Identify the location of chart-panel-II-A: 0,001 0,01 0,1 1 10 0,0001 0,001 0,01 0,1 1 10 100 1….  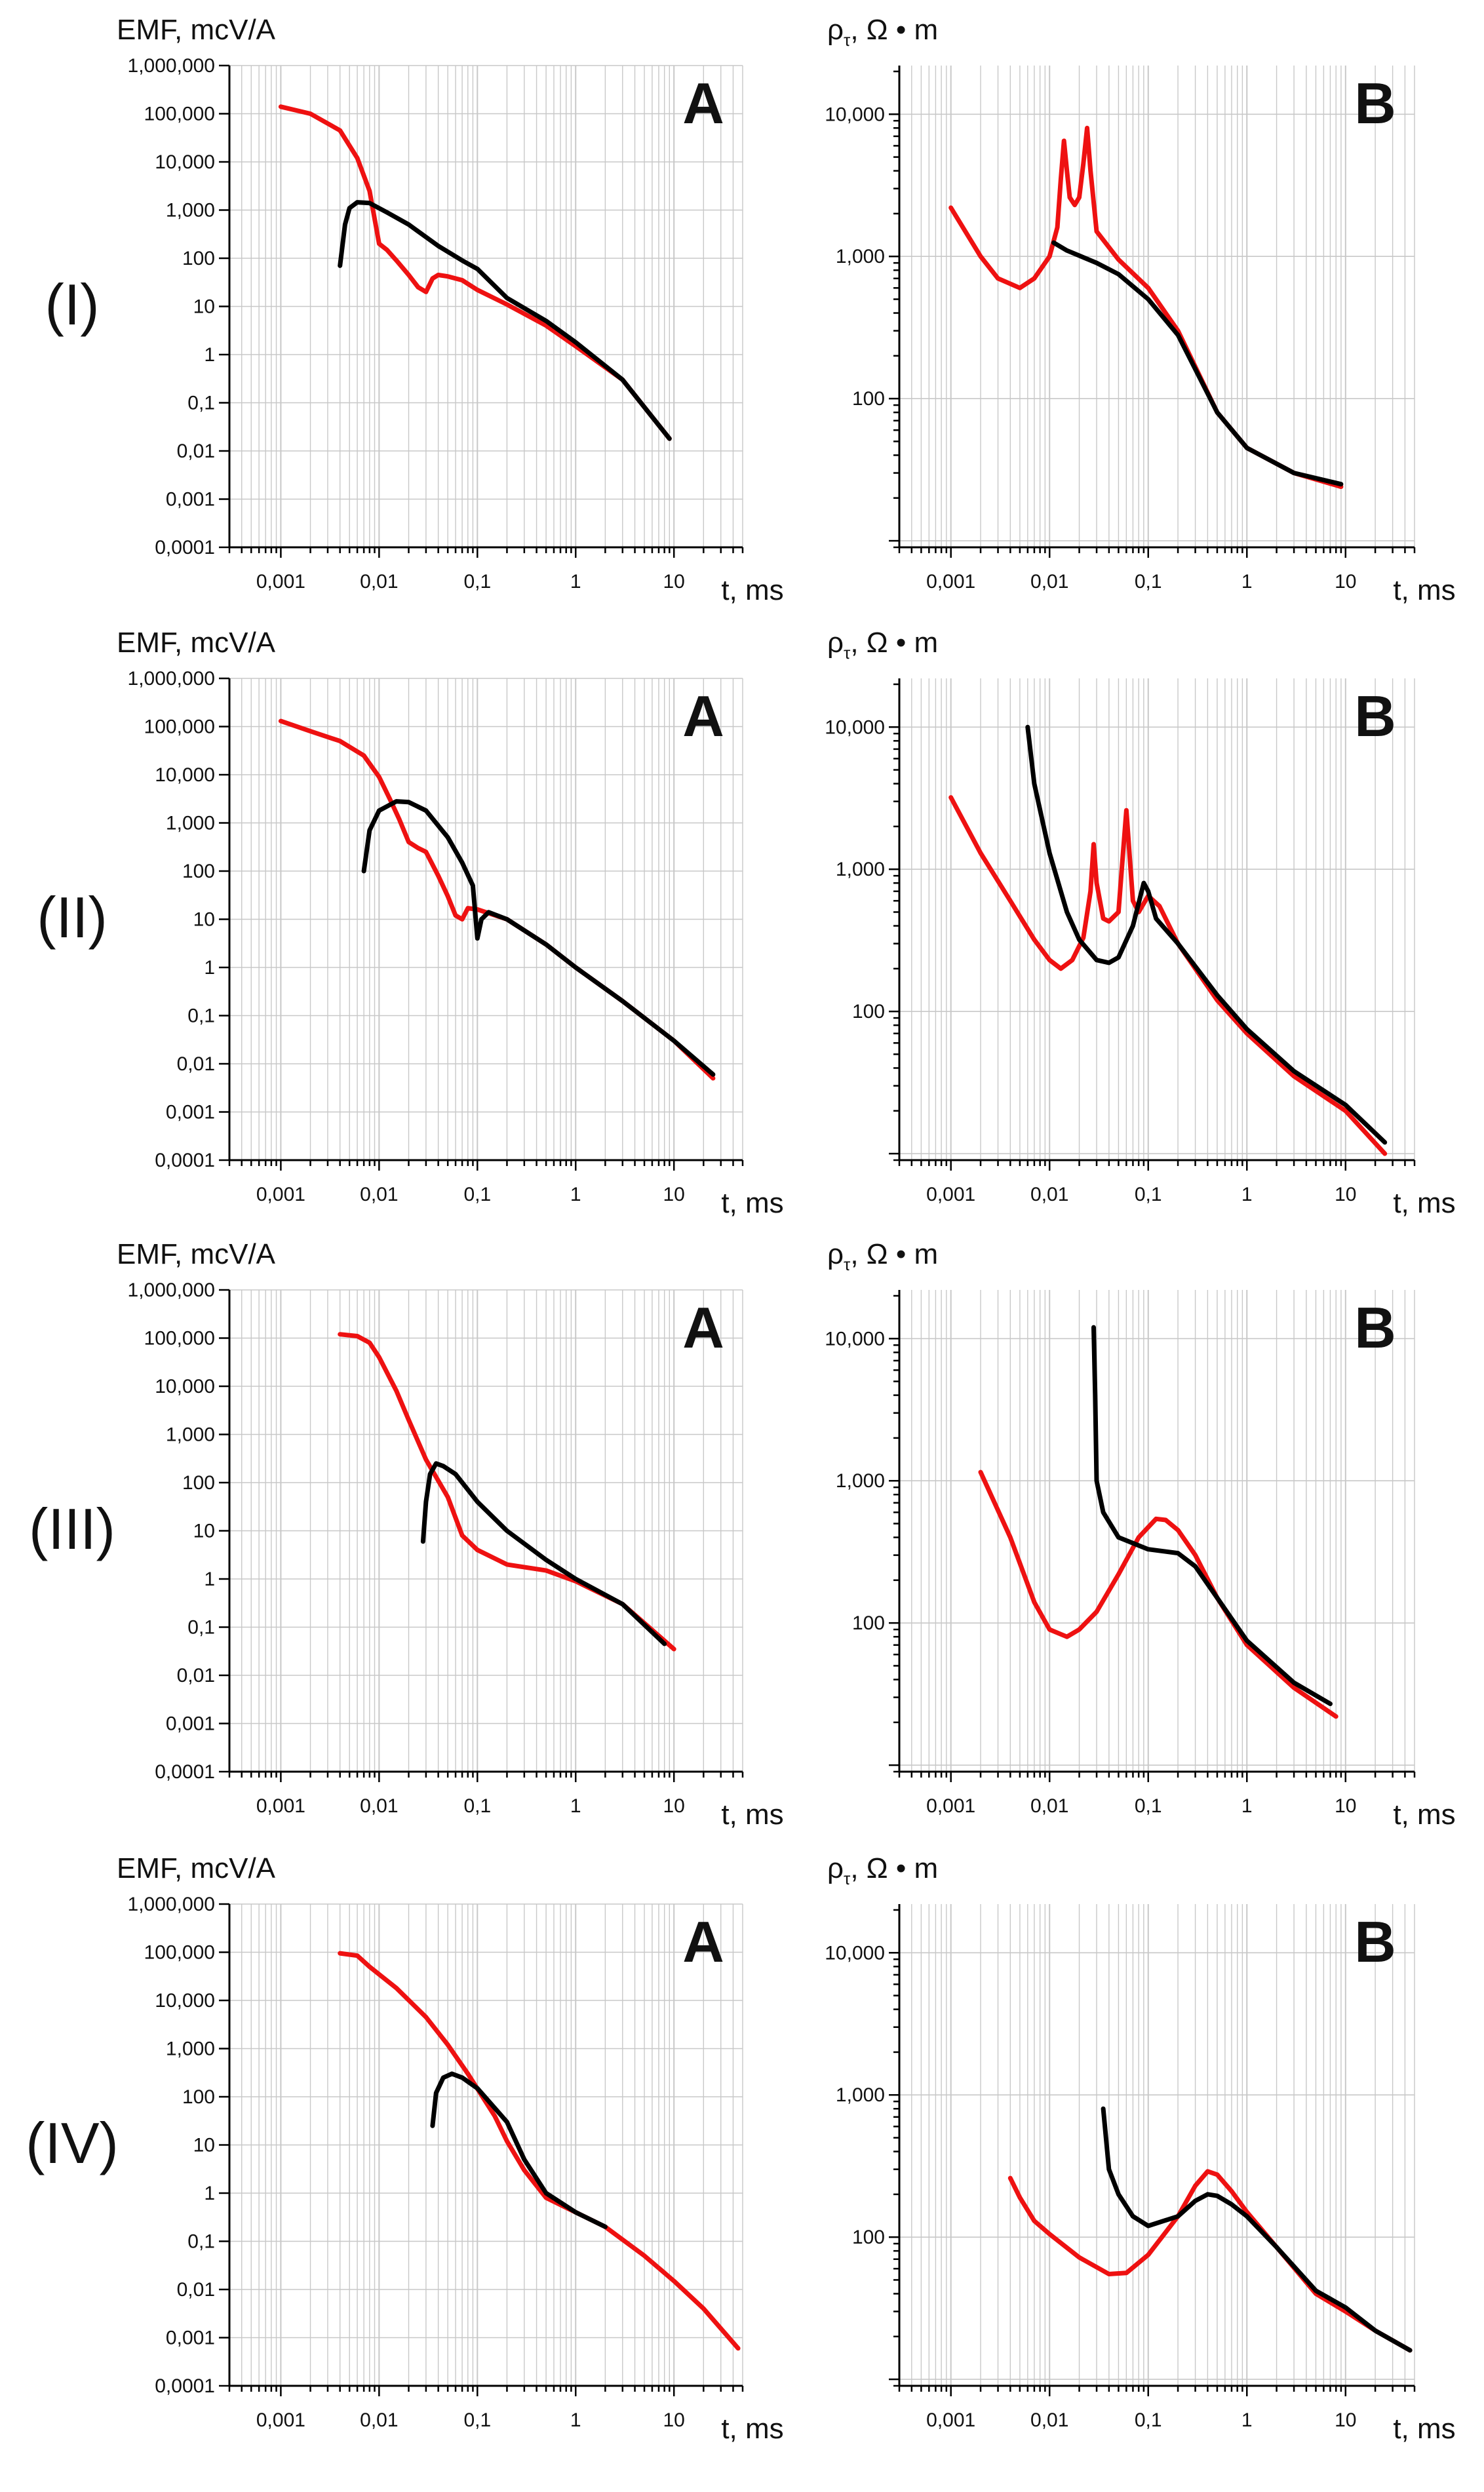
(450, 923).